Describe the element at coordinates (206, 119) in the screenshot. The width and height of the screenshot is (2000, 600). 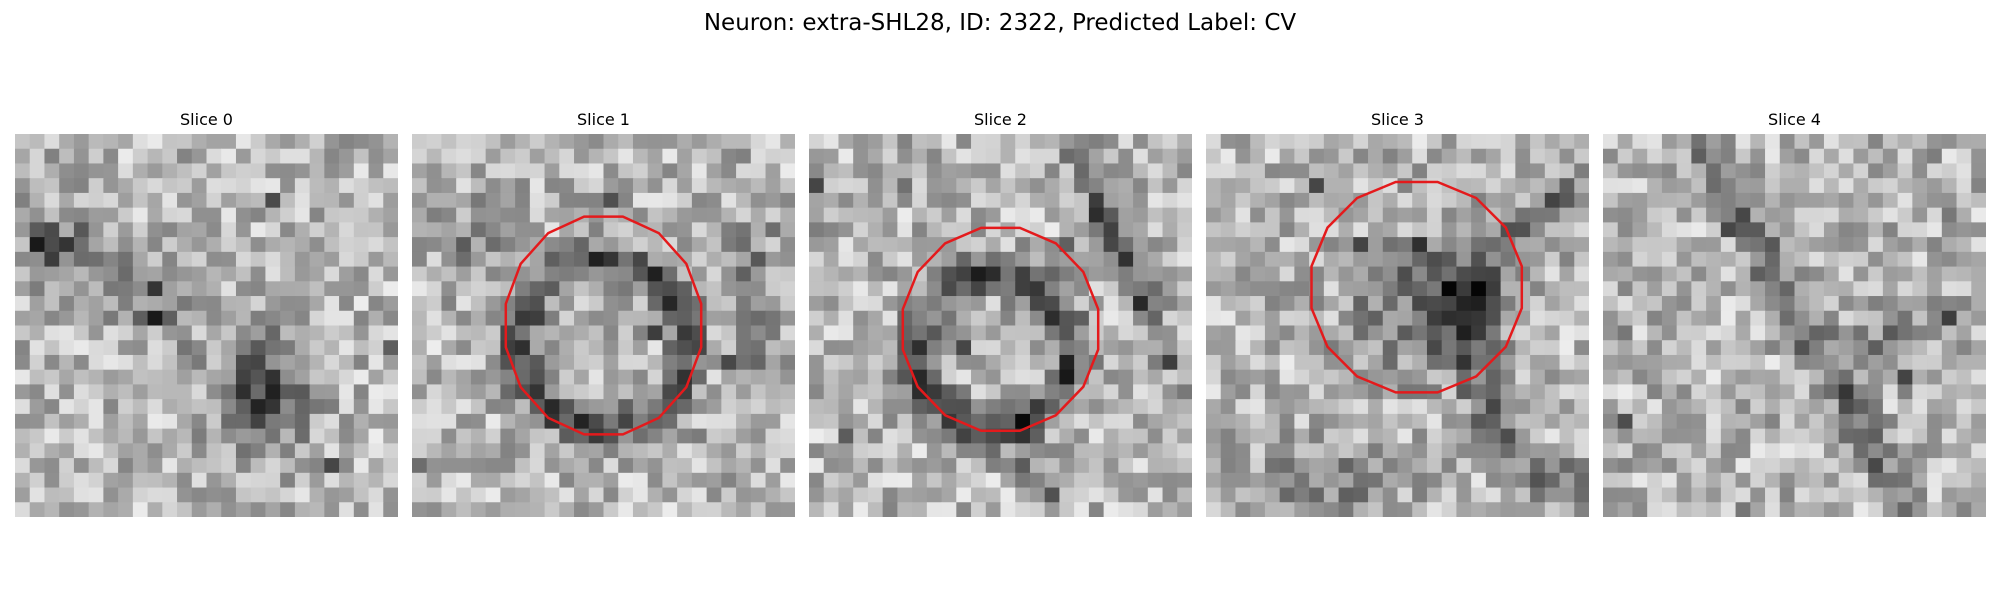
I see `slice-title-0: Slice 0` at that location.